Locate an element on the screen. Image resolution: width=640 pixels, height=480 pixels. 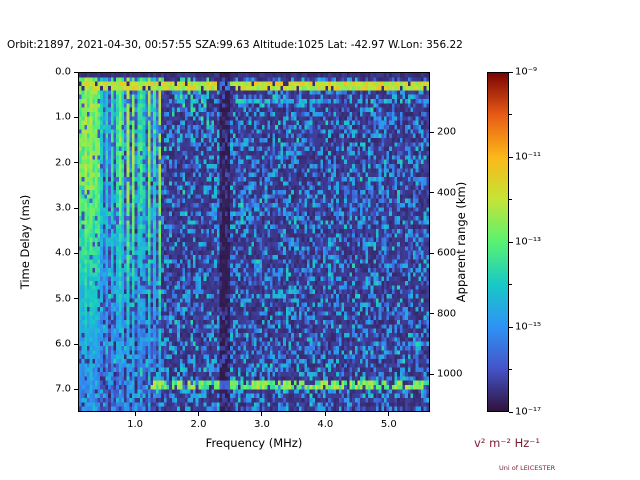
y2-axis-label: Apparent range (km) is located at coordinates (461, 242).